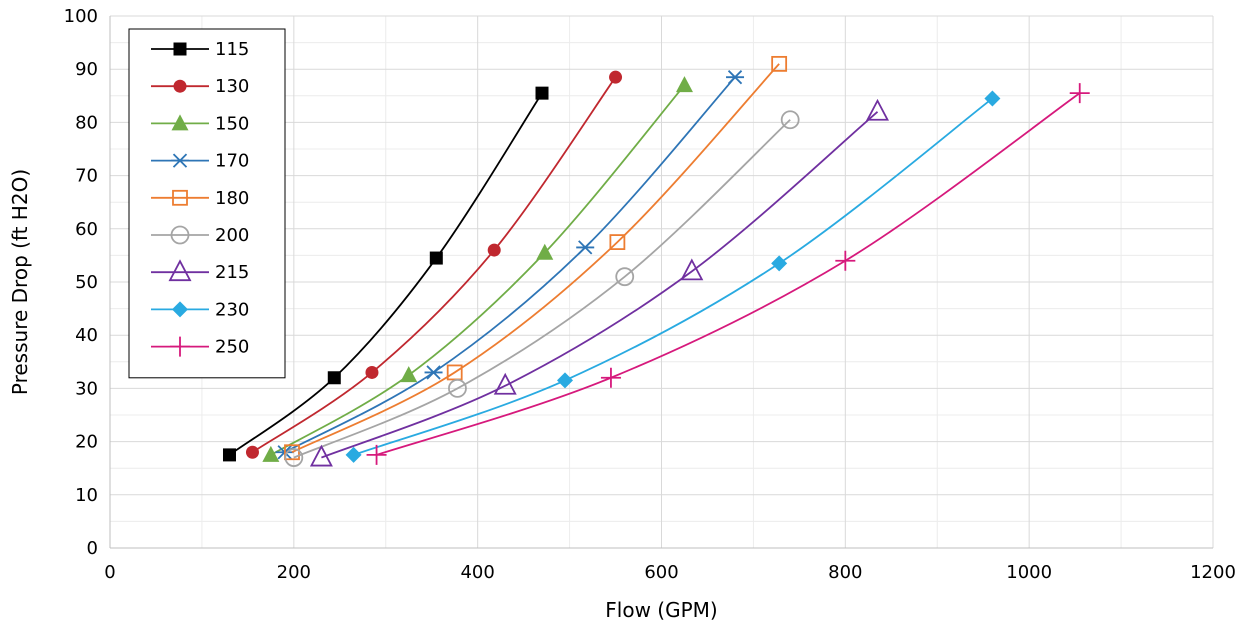 The height and width of the screenshot is (628, 1250). What do you see at coordinates (200, 235) in the screenshot?
I see `legend-item-200: 200` at bounding box center [200, 235].